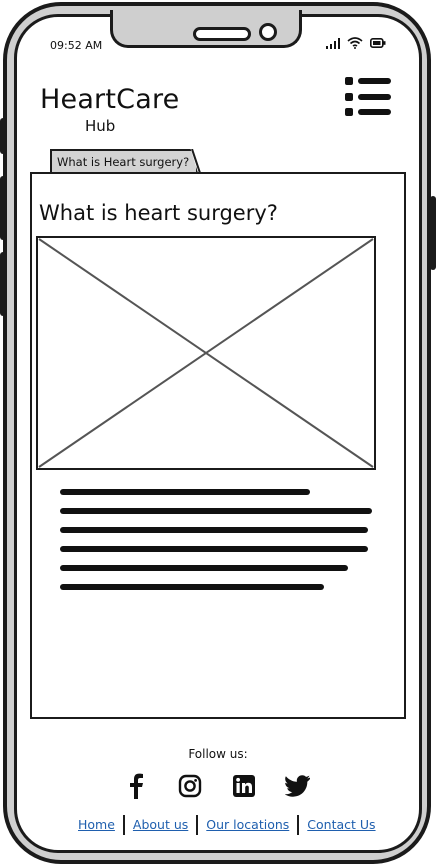  Describe the element at coordinates (158, 213) in the screenshot. I see `page-title: What is heart surgery?` at that location.